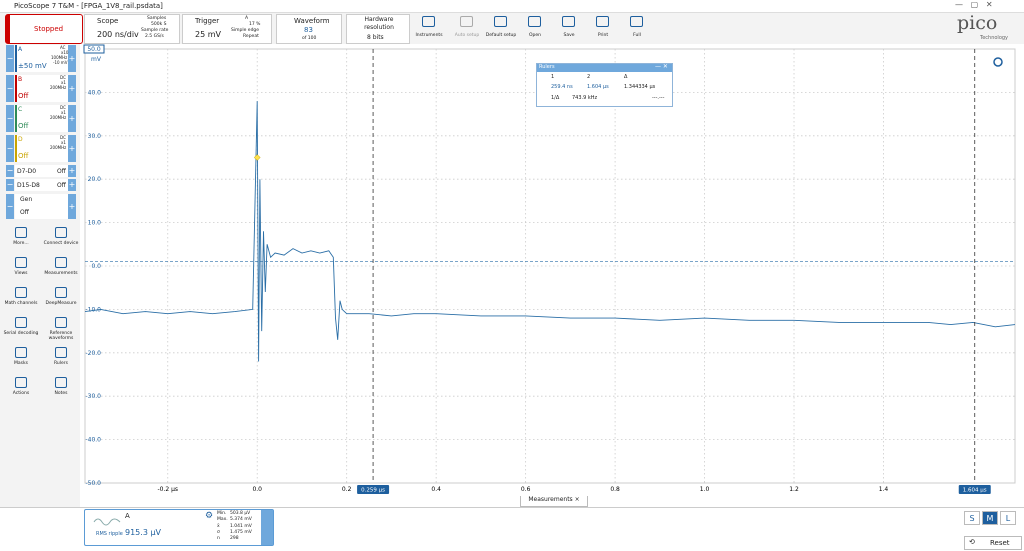 This screenshot has width=1024, height=551. I want to click on channel-offset: -10 mV, so click(60, 62).